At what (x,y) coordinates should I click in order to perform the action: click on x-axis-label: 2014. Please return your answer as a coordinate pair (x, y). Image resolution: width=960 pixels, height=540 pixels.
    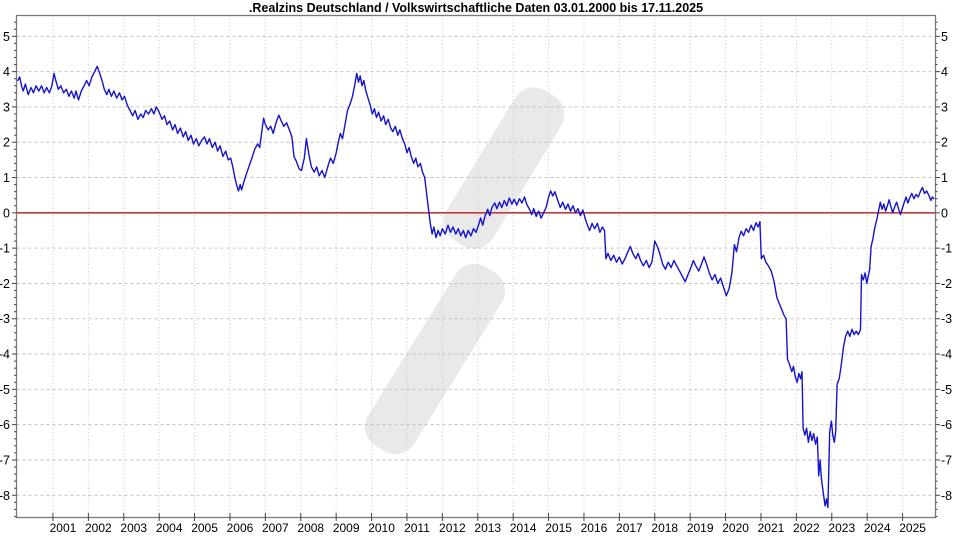
    Looking at the image, I should click on (523, 528).